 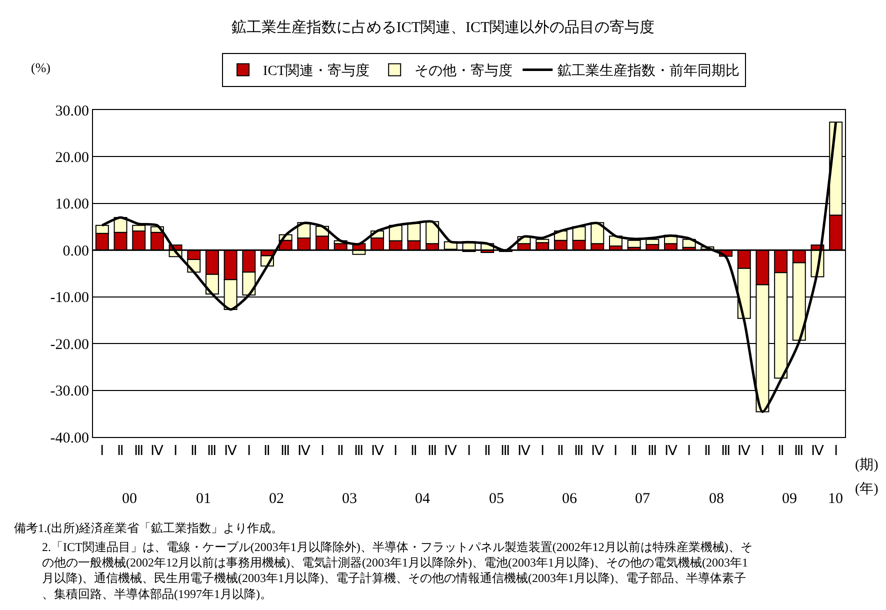 I want to click on text: 04, so click(x=422, y=499).